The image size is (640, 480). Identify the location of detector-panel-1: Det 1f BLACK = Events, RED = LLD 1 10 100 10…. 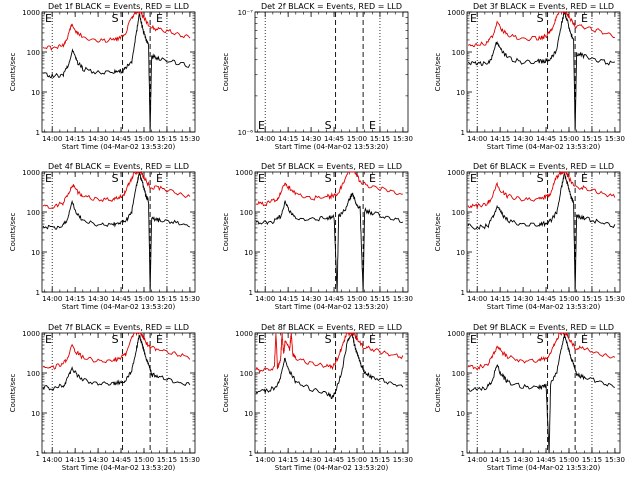
(104, 76).